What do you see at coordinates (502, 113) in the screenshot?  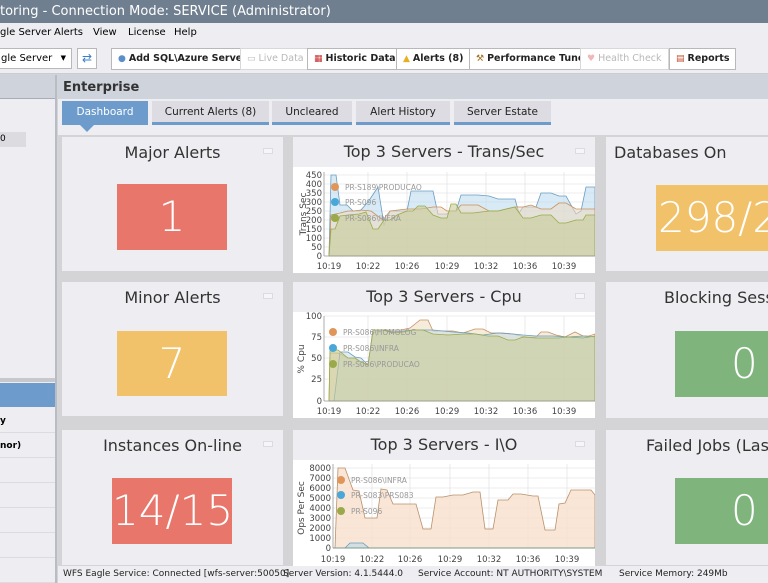 I see `tab-server-estate: Server Estate` at bounding box center [502, 113].